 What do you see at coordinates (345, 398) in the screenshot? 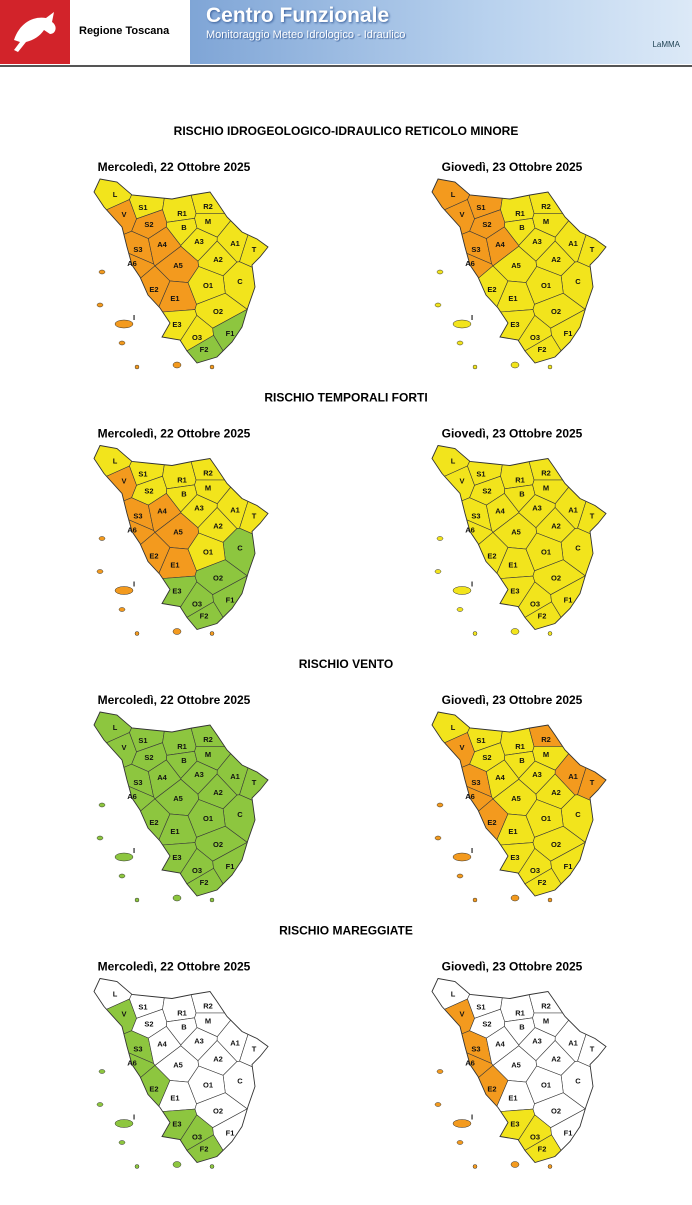
I see `section-title: RISCHIO TEMPORALI FORTI` at bounding box center [345, 398].